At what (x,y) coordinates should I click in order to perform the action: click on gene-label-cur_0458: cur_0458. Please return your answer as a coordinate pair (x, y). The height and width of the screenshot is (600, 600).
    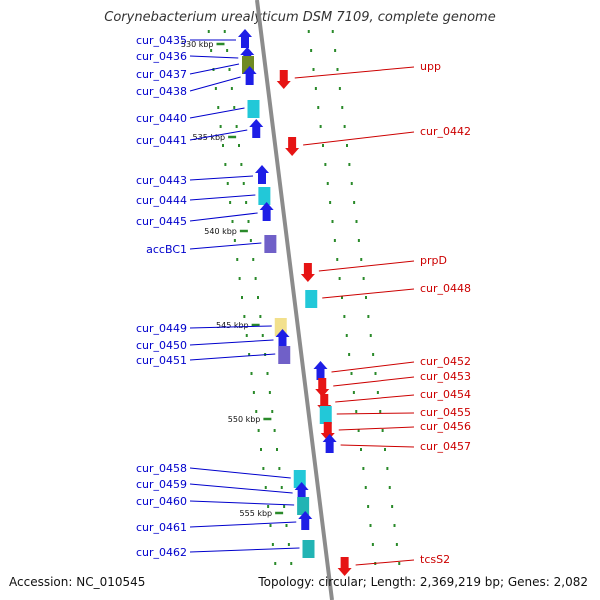
    Looking at the image, I should click on (161, 468).